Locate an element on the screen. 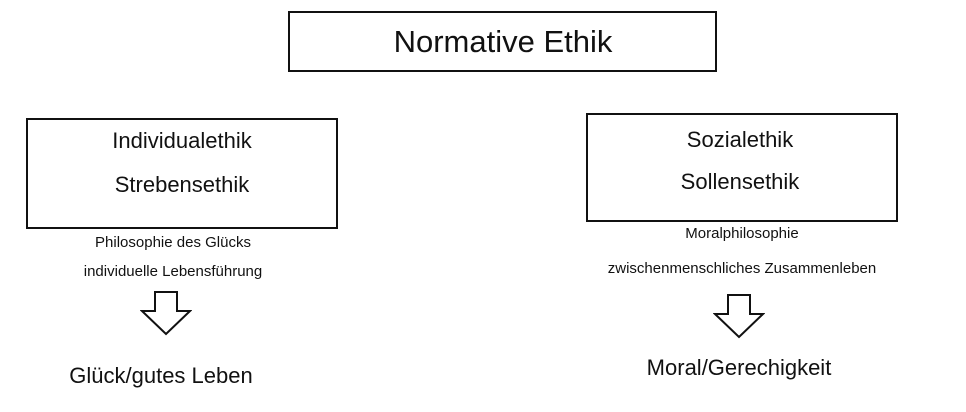 The image size is (966, 412). left-note-line2: individuelle Lebensführung is located at coordinates (173, 271).